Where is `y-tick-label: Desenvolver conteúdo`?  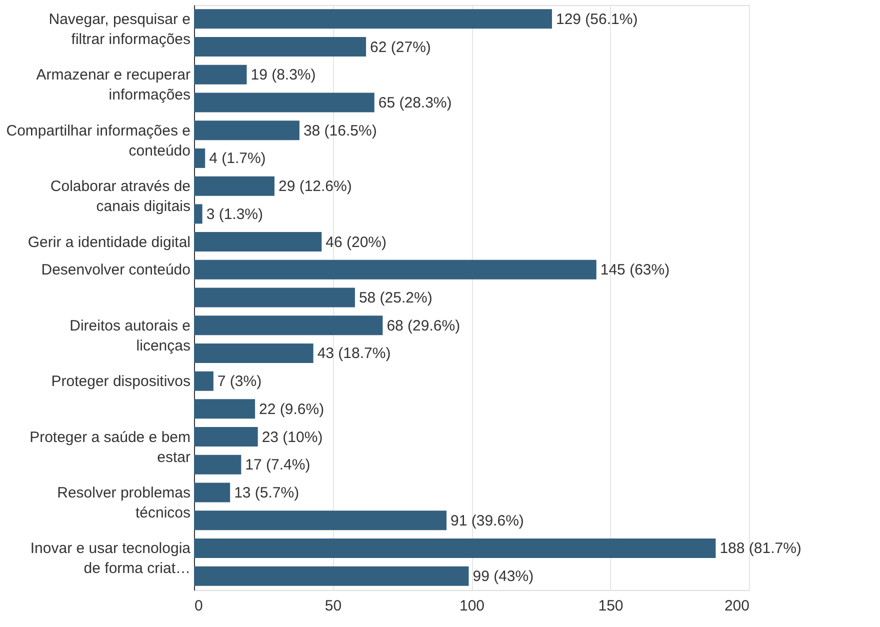
y-tick-label: Desenvolver conteúdo is located at coordinates (115, 270).